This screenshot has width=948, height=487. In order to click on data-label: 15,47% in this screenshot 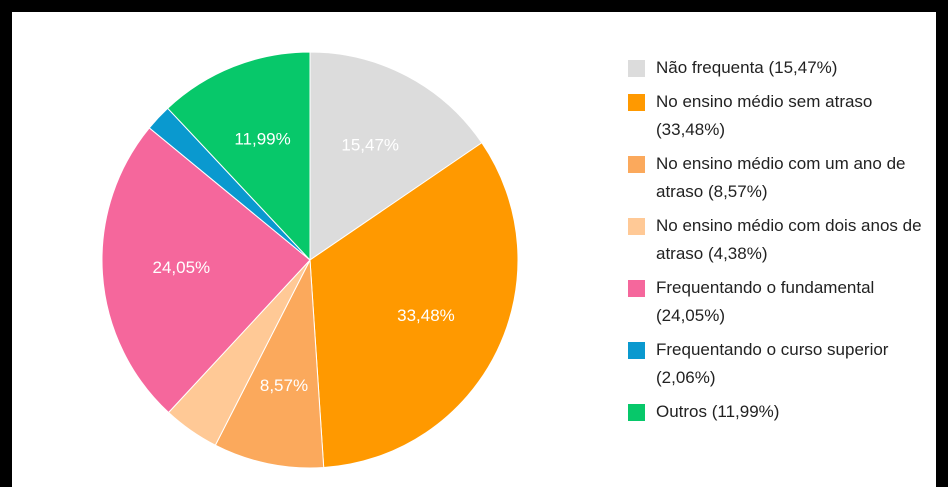, I will do `click(370, 144)`.